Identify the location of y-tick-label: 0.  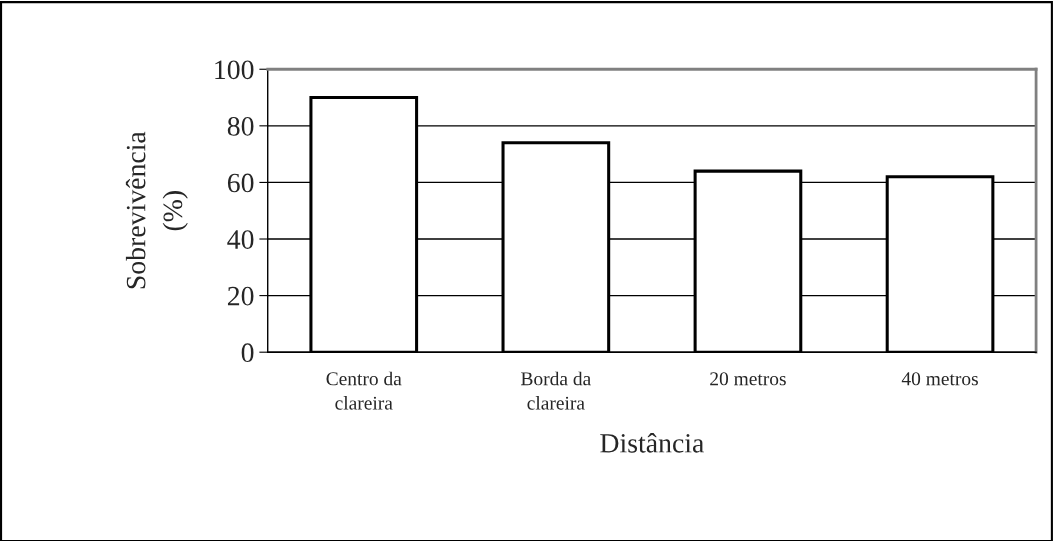
(247, 353).